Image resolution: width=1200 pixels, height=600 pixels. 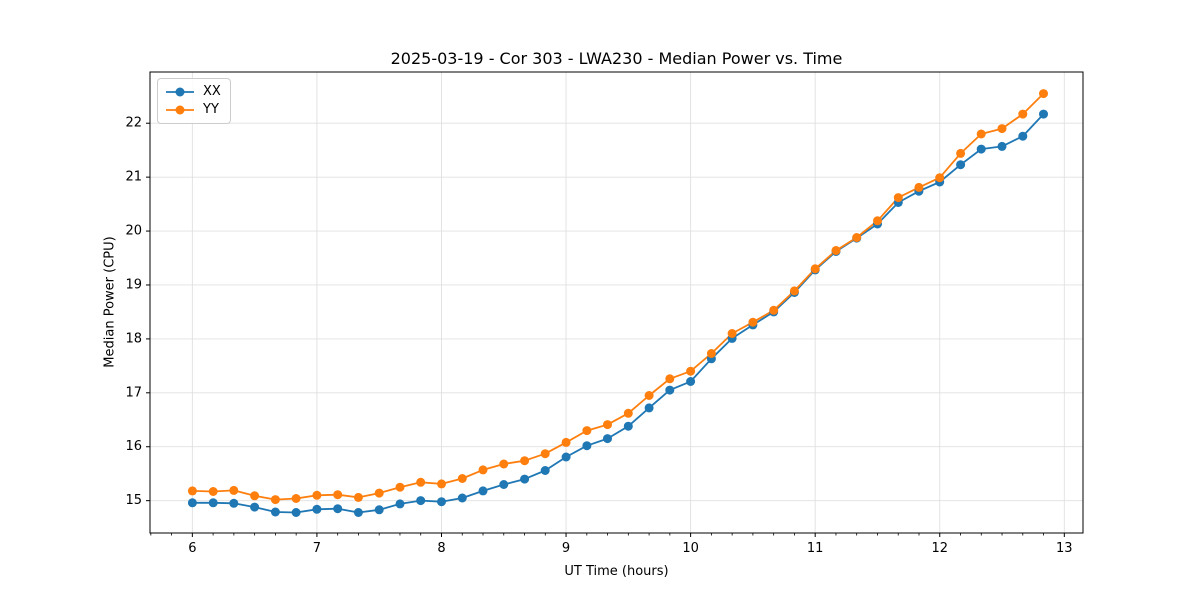 I want to click on x-tick-label: 10, so click(x=690, y=548).